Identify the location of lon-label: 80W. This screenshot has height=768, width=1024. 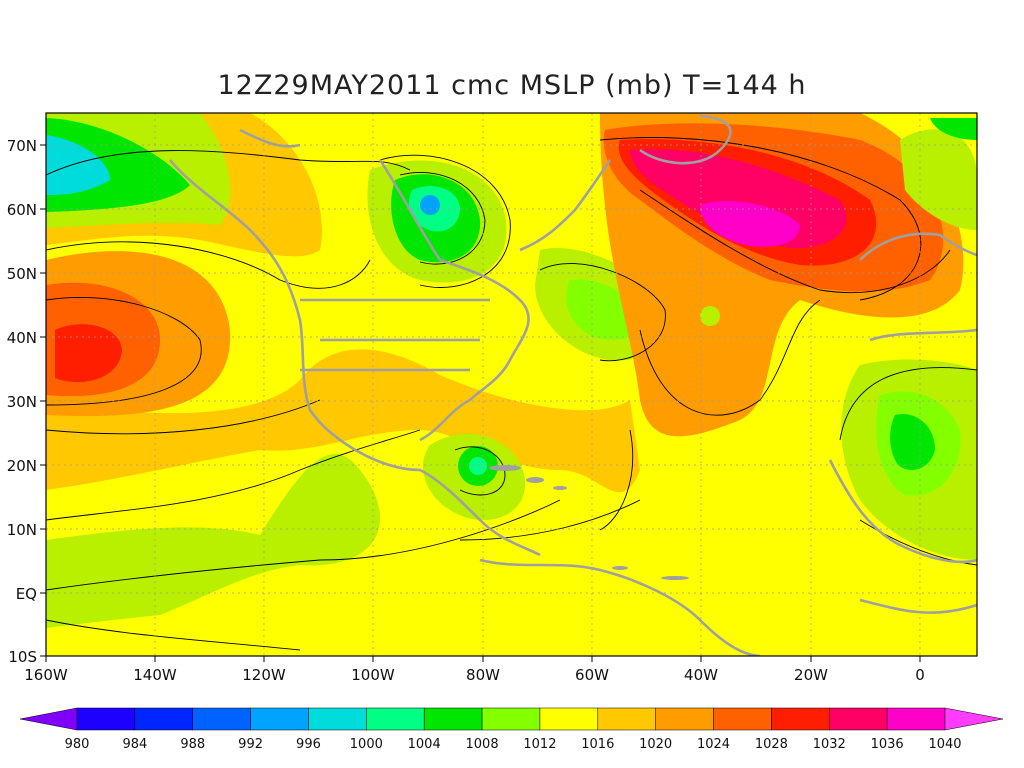
(483, 675).